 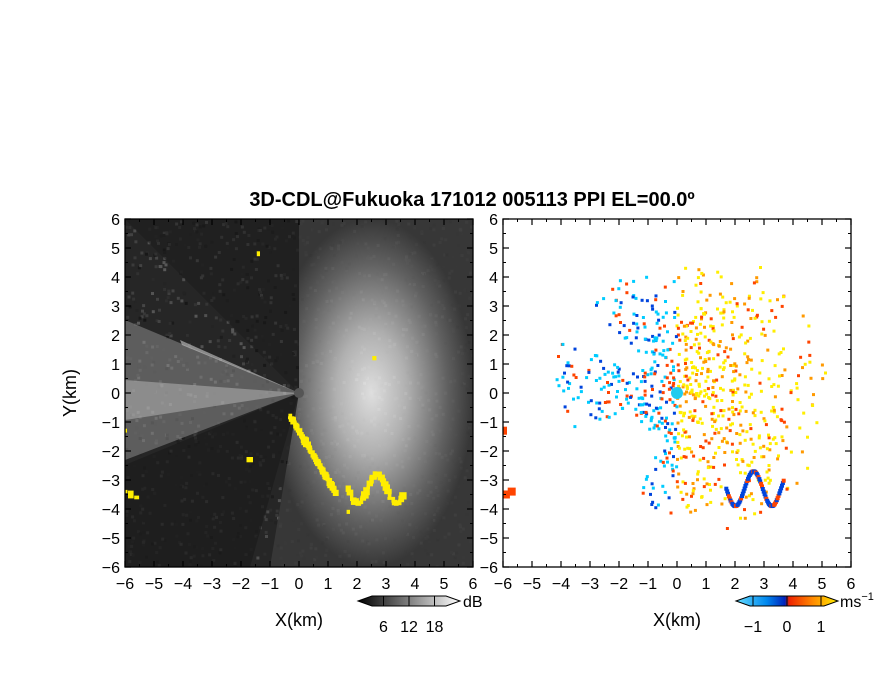 I want to click on refl-colorbar-tick-label: 18, so click(x=435, y=627).